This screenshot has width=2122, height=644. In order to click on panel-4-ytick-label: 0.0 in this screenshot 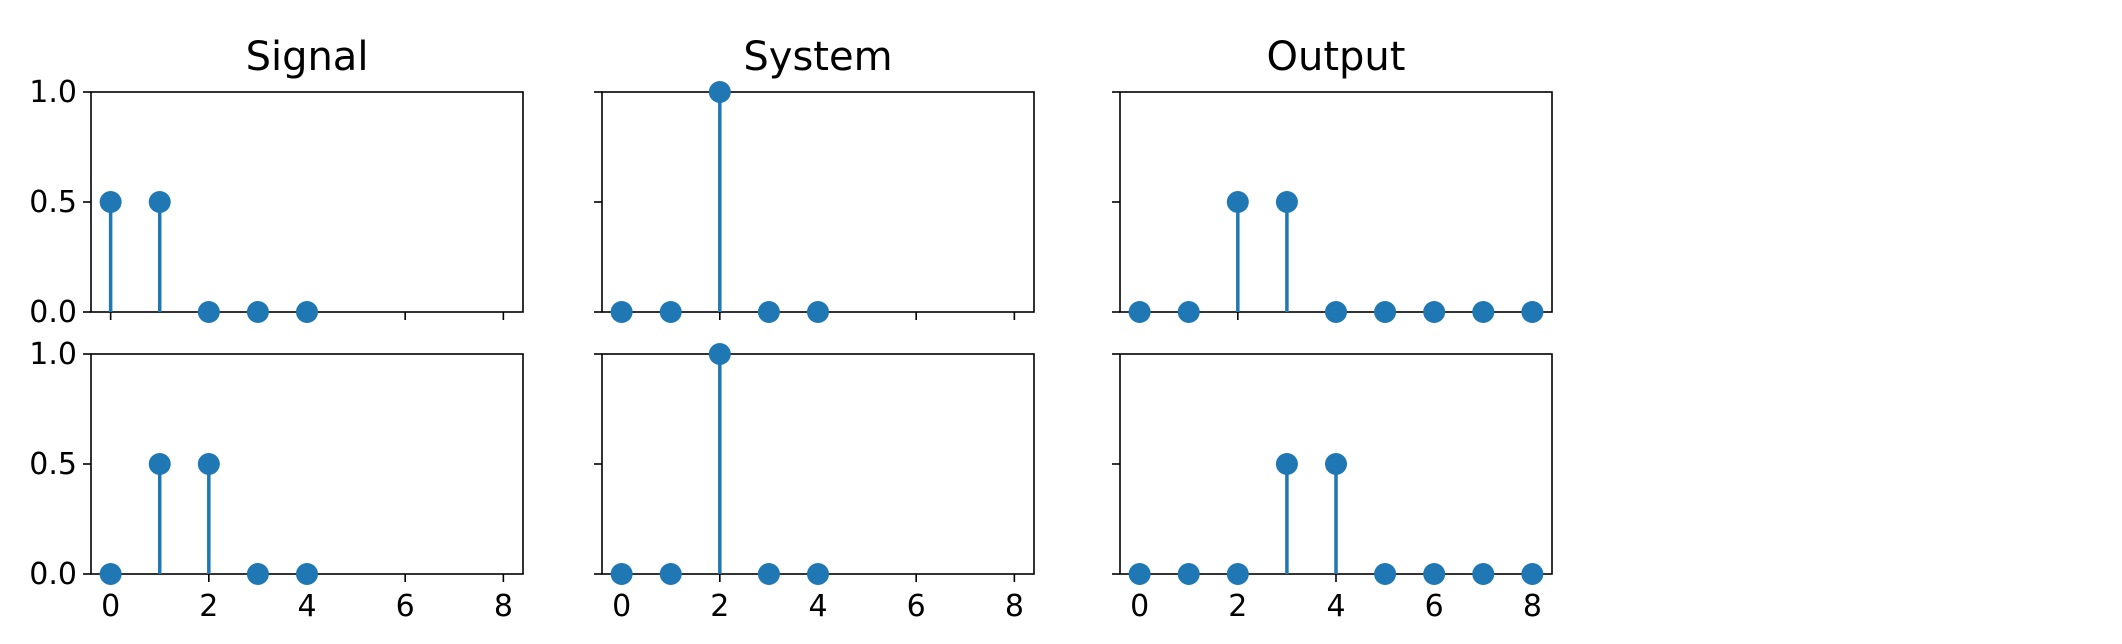, I will do `click(53, 574)`.